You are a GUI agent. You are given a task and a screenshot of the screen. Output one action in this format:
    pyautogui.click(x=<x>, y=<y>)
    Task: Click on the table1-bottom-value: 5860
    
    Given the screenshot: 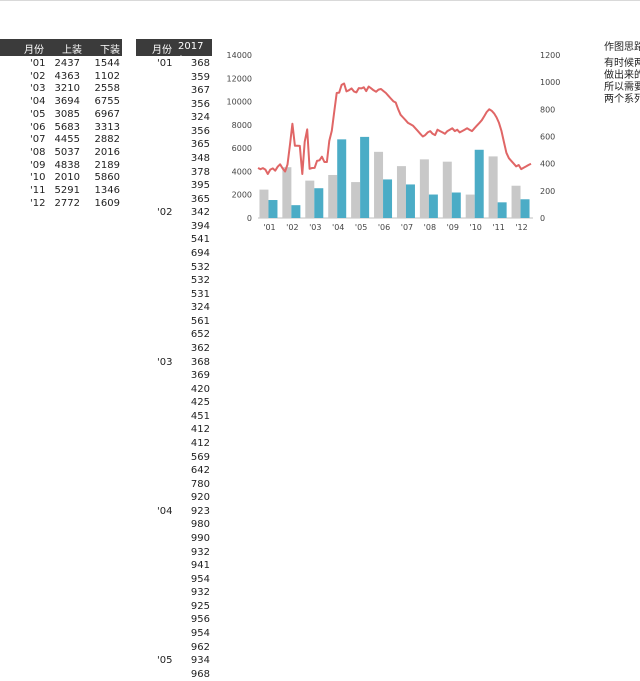 What is the action you would take?
    pyautogui.click(x=107, y=178)
    